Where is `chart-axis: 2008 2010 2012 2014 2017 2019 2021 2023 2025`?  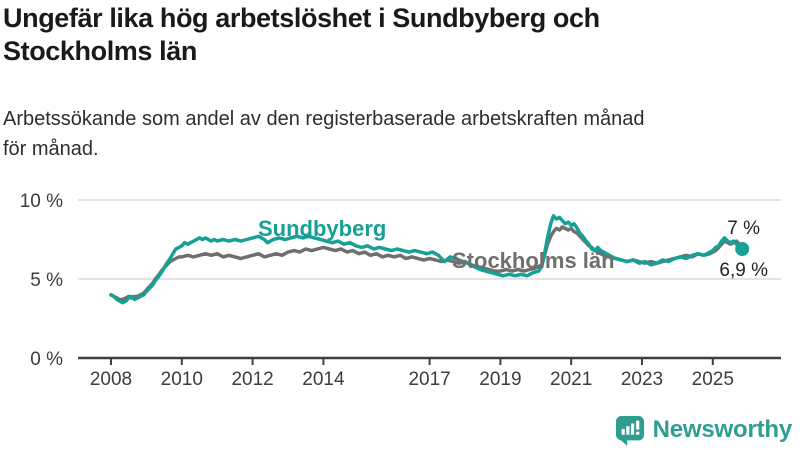 chart-axis: 2008 2010 2012 2014 2017 2019 2021 2023 2025 is located at coordinates (429, 373).